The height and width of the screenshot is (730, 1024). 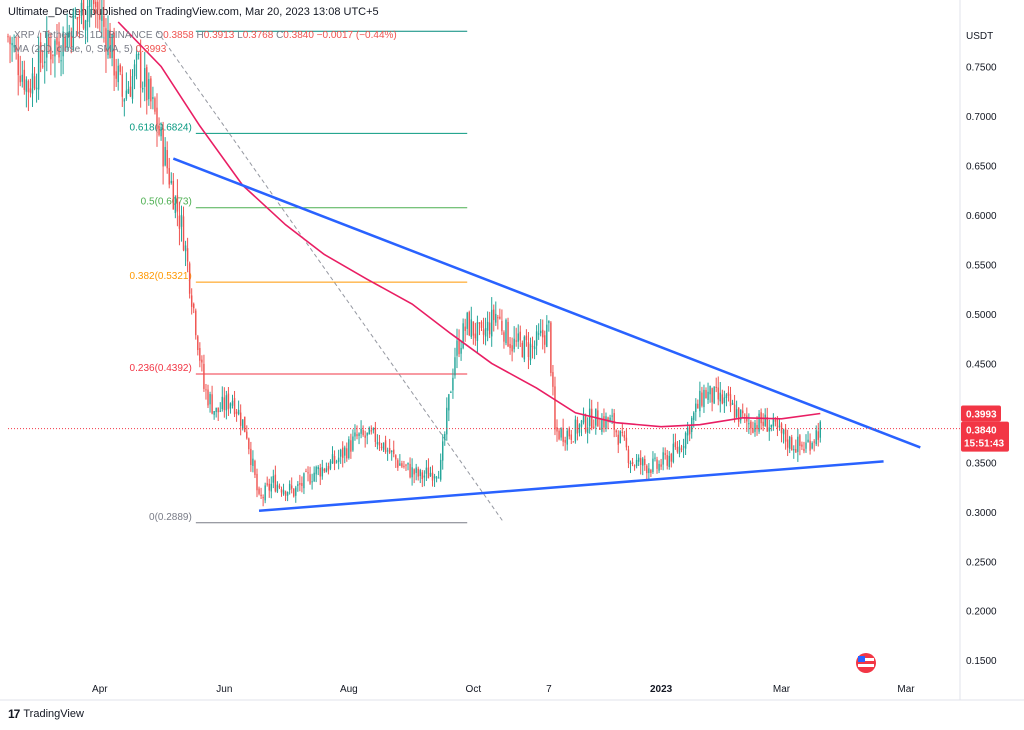 What do you see at coordinates (866, 665) in the screenshot?
I see `event-stripe` at bounding box center [866, 665].